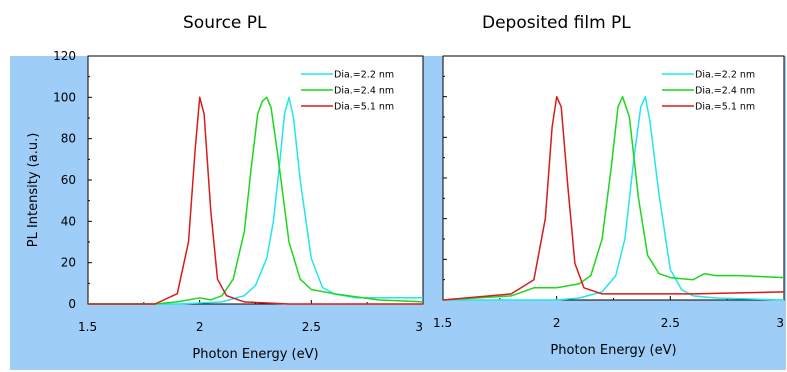  I want to click on chart-title-source-pl: Source PL, so click(225, 23).